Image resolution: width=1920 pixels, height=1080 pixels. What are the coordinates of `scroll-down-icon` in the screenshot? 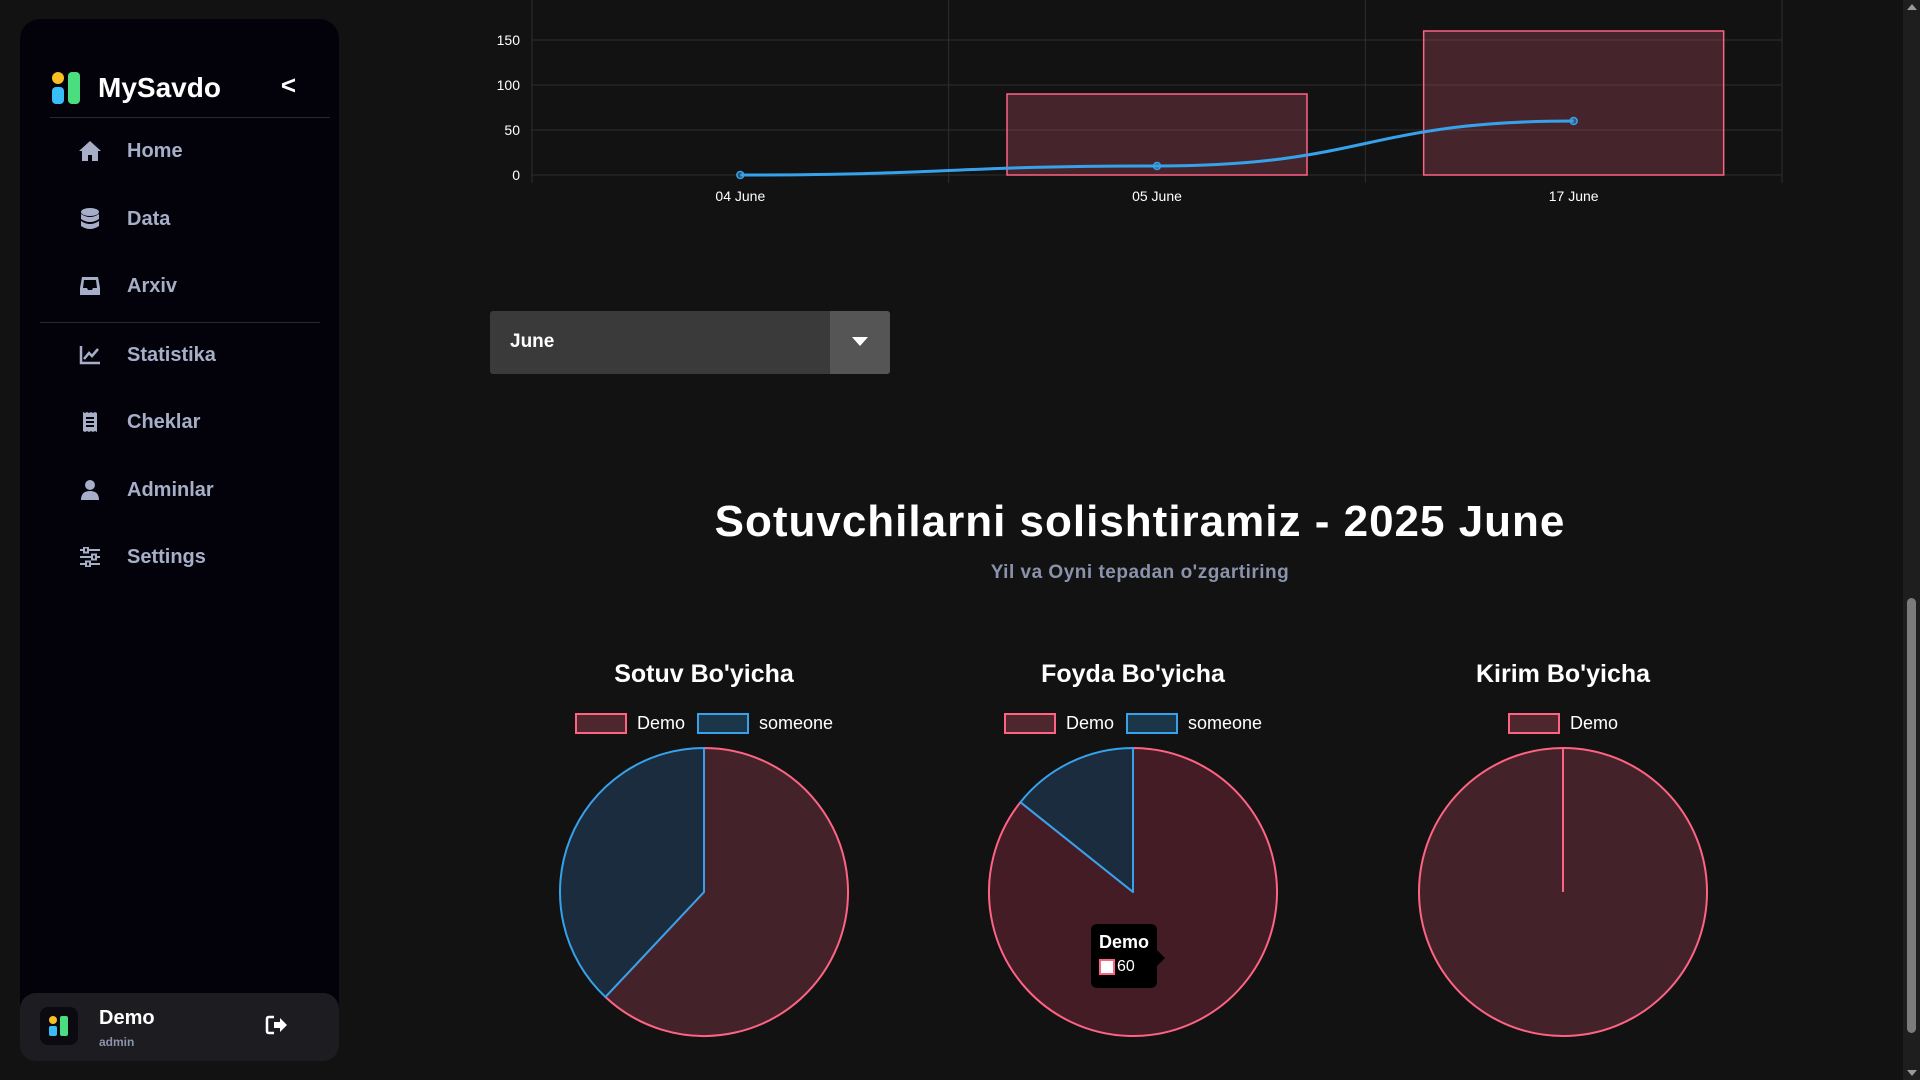 It's located at (1912, 1073).